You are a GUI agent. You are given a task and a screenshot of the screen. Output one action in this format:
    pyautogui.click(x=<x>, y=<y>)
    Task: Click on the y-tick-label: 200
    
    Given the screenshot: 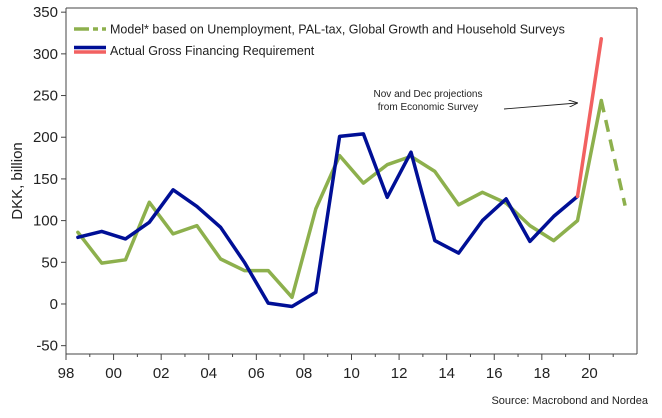 What is the action you would take?
    pyautogui.click(x=45, y=137)
    